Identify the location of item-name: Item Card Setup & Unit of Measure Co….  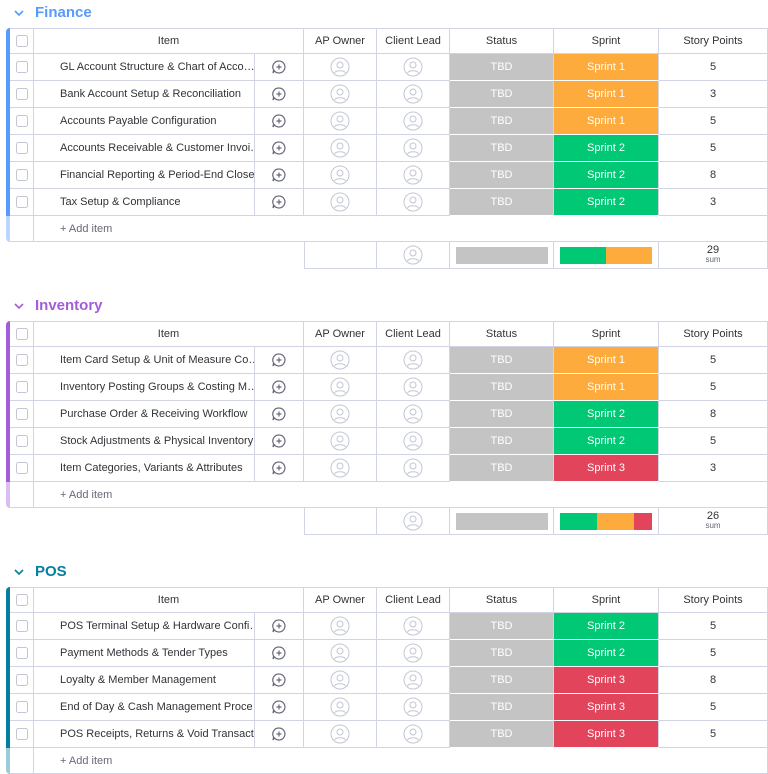
(144, 360).